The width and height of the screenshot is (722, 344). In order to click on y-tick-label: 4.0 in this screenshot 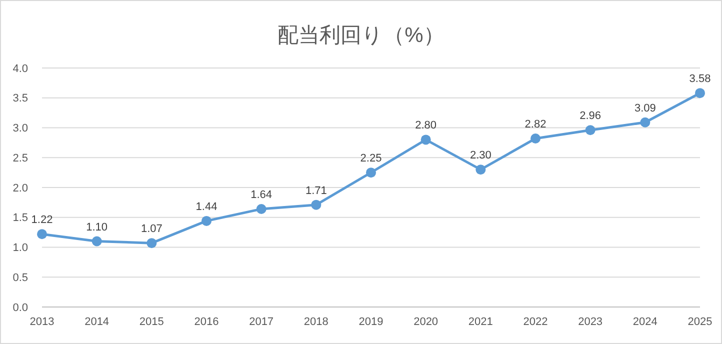, I will do `click(20, 68)`.